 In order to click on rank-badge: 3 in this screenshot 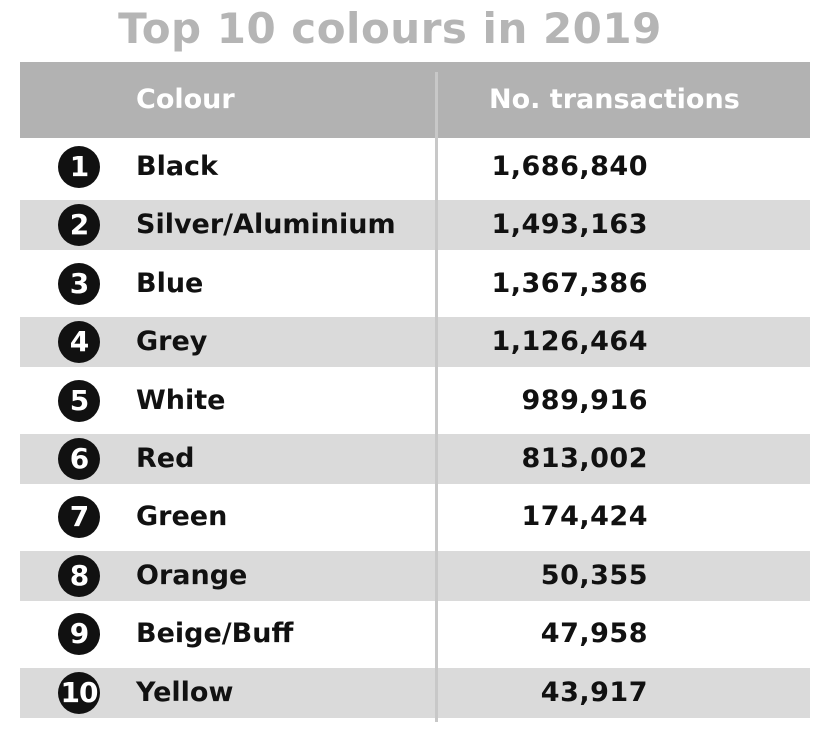, I will do `click(79, 283)`.